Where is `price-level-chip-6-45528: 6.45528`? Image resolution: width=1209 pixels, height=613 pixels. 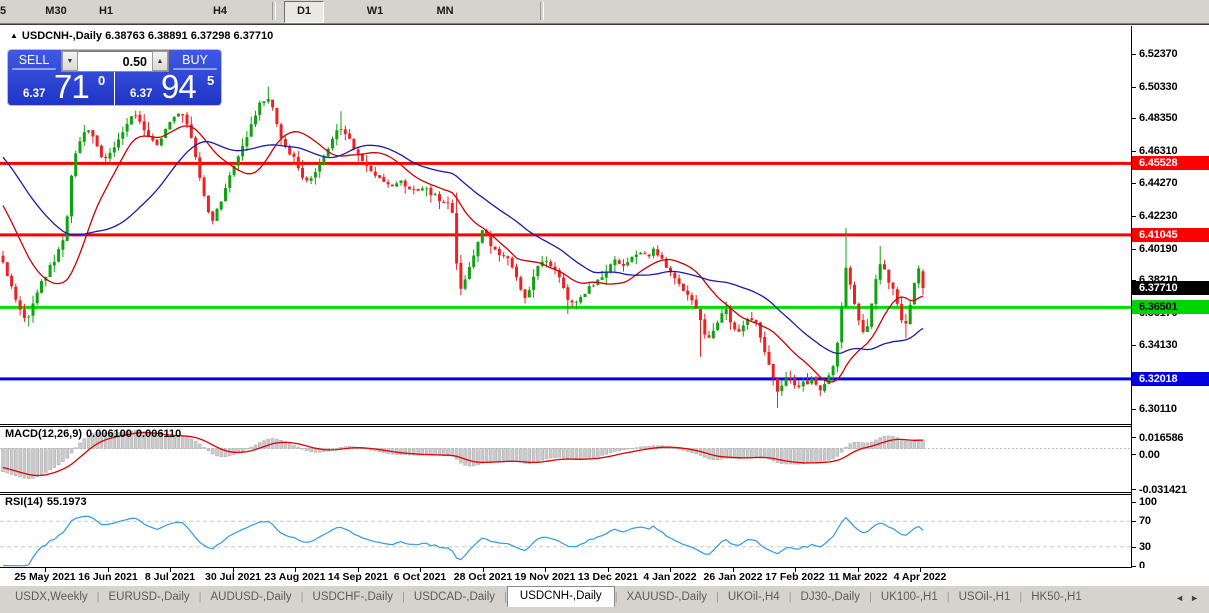
price-level-chip-6-45528: 6.45528 is located at coordinates (1170, 163).